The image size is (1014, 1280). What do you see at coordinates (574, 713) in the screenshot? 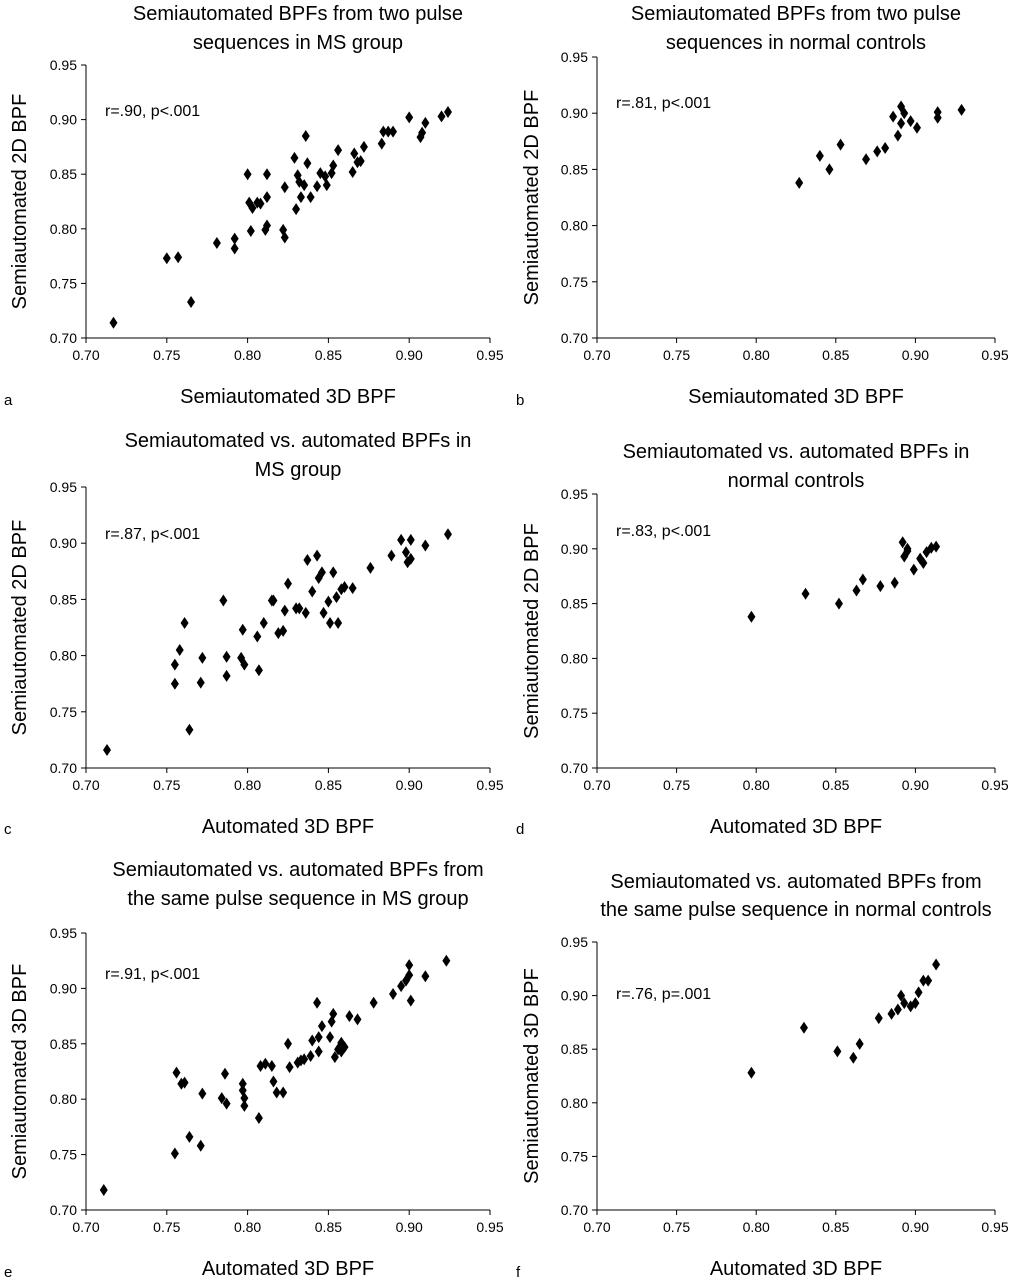
I see `y-tick-label: 0.75` at bounding box center [574, 713].